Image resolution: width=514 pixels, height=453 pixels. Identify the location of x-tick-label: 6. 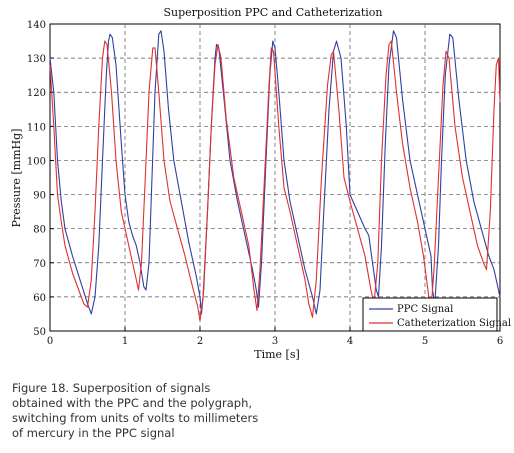
(500, 341).